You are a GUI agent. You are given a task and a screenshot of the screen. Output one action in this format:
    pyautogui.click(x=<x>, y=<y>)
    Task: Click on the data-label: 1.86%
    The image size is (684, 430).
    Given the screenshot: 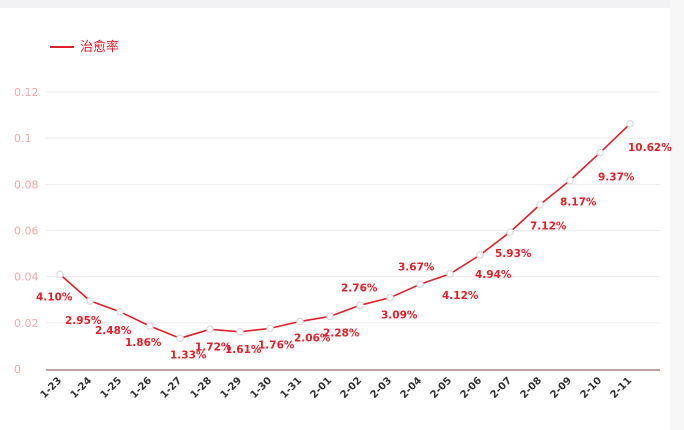 What is the action you would take?
    pyautogui.click(x=143, y=343)
    